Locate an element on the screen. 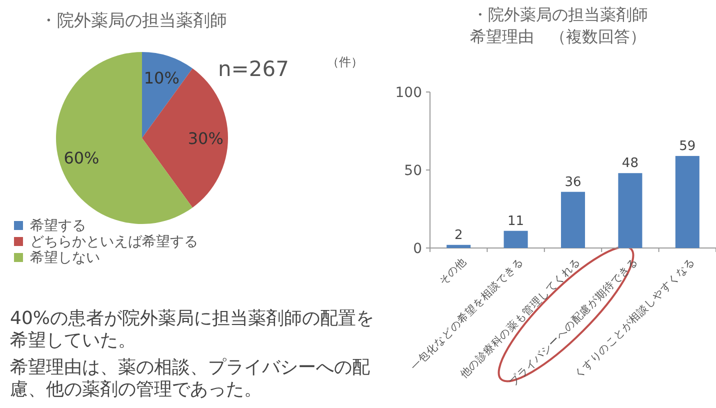 The width and height of the screenshot is (716, 408). legend-label: 希望する is located at coordinates (58, 226).